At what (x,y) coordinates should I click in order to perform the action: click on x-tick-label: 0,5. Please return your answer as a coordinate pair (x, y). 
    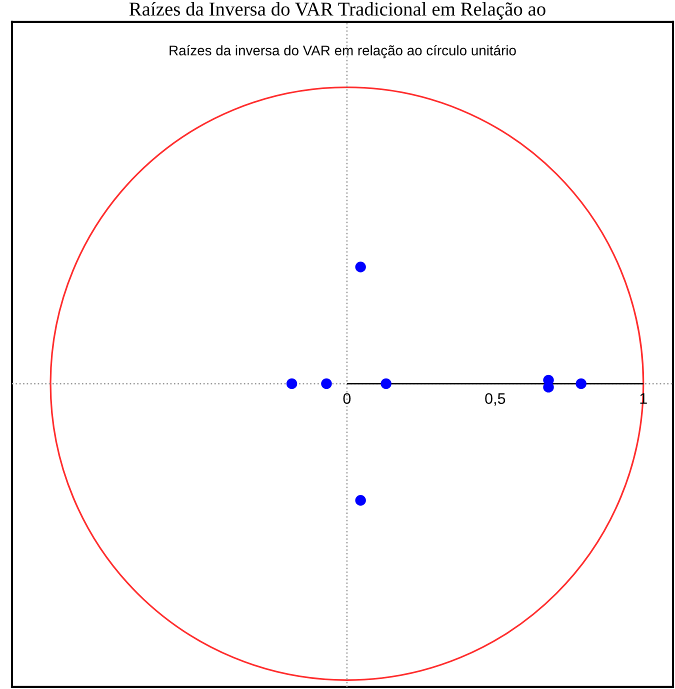
    Looking at the image, I should click on (495, 399).